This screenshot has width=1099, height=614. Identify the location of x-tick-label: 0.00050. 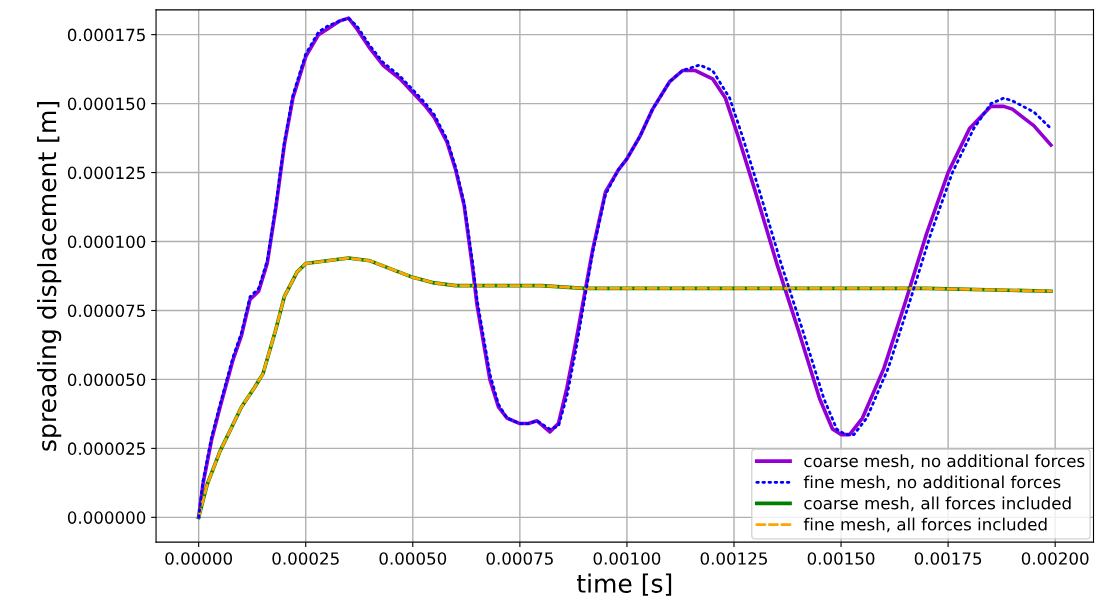
(413, 558).